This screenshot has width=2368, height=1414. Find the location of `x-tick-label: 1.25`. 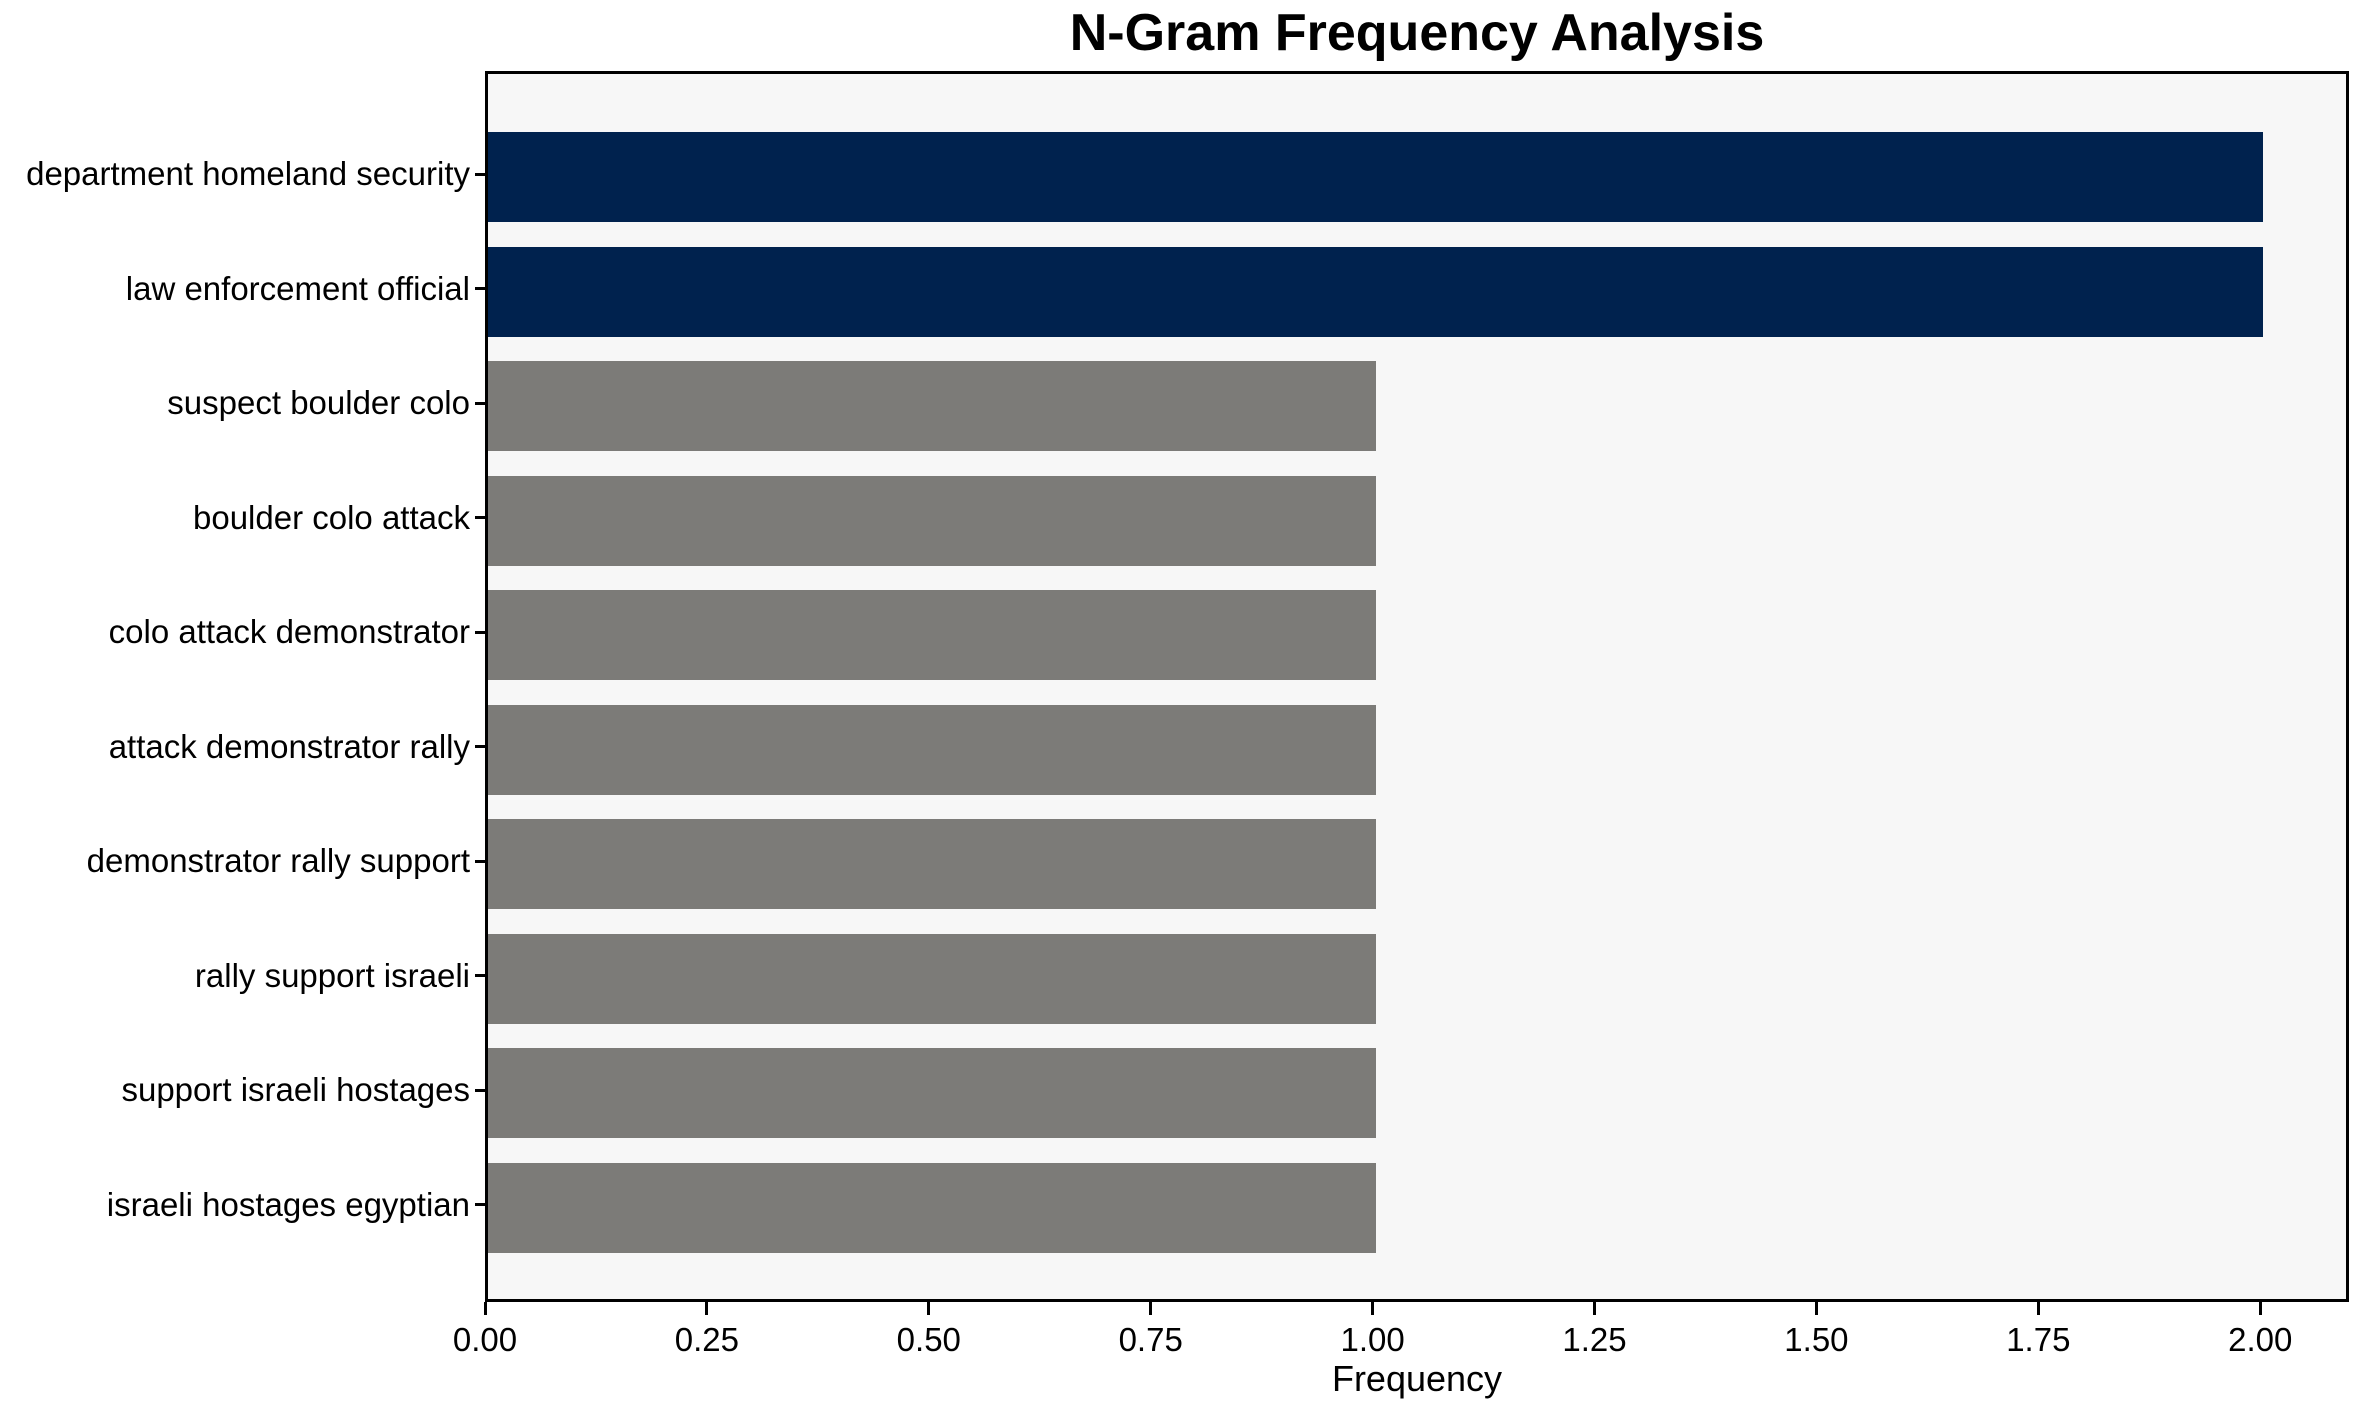

x-tick-label: 1.25 is located at coordinates (1594, 1339).